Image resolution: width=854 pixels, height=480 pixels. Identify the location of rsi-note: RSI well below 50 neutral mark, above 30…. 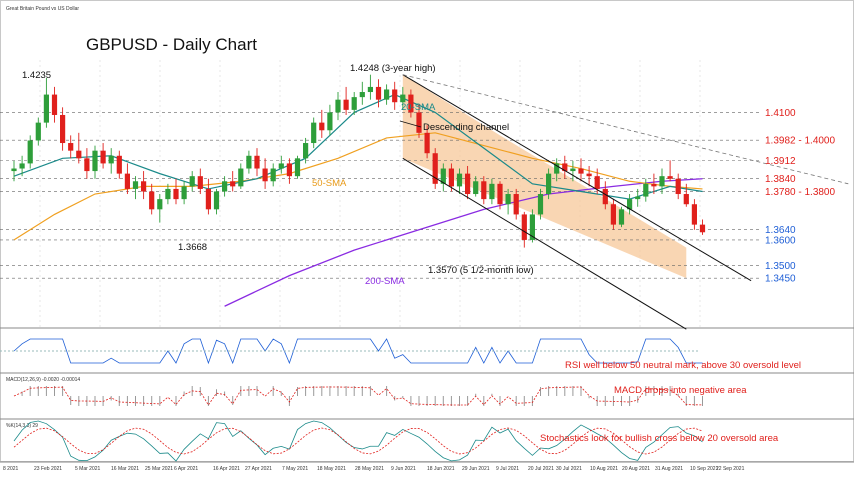
(683, 365).